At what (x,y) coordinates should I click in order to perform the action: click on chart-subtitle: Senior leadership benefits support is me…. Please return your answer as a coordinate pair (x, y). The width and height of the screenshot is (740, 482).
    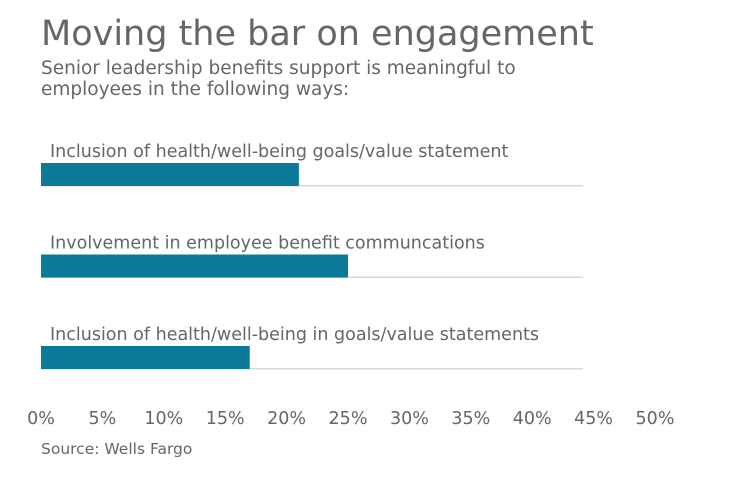
    Looking at the image, I should click on (278, 79).